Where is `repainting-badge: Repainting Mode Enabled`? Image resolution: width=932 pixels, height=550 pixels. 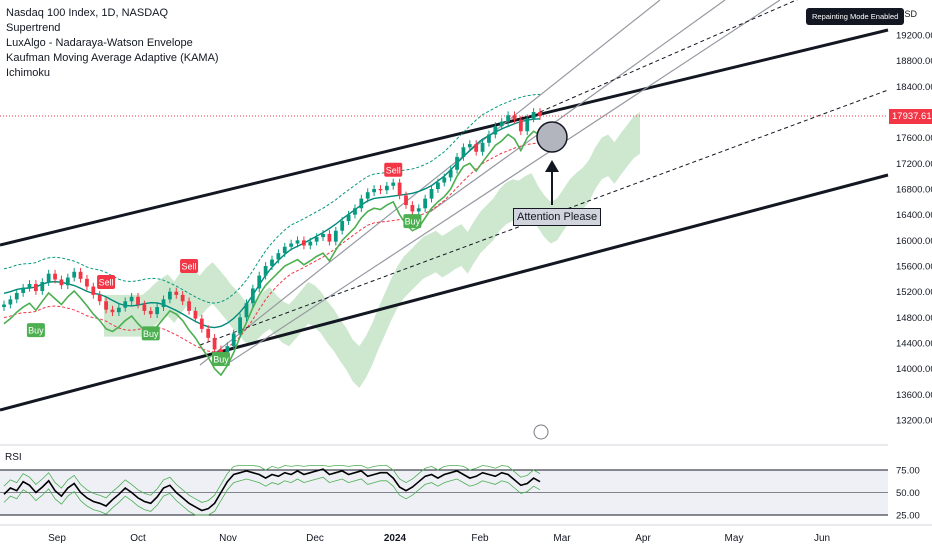
repainting-badge: Repainting Mode Enabled is located at coordinates (855, 16).